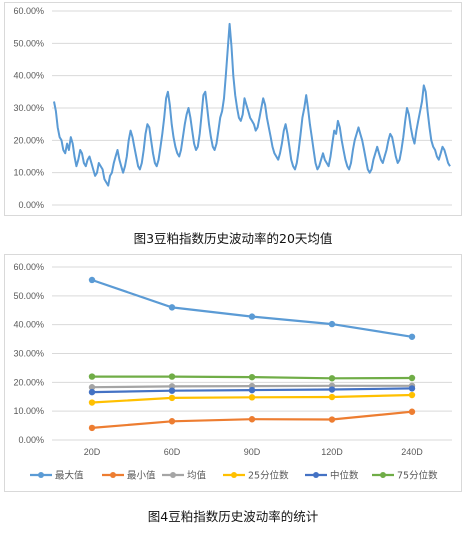 The height and width of the screenshot is (533, 466). I want to click on legend-label: 最小值, so click(141, 476).